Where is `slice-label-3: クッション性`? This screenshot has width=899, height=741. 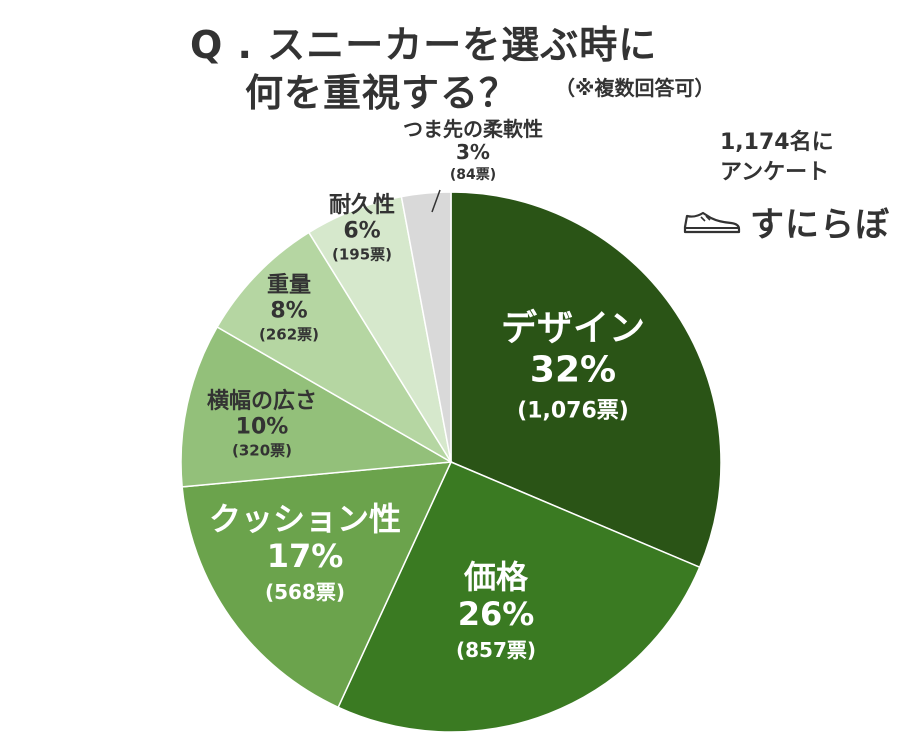
slice-label-3: クッション性 is located at coordinates (305, 519).